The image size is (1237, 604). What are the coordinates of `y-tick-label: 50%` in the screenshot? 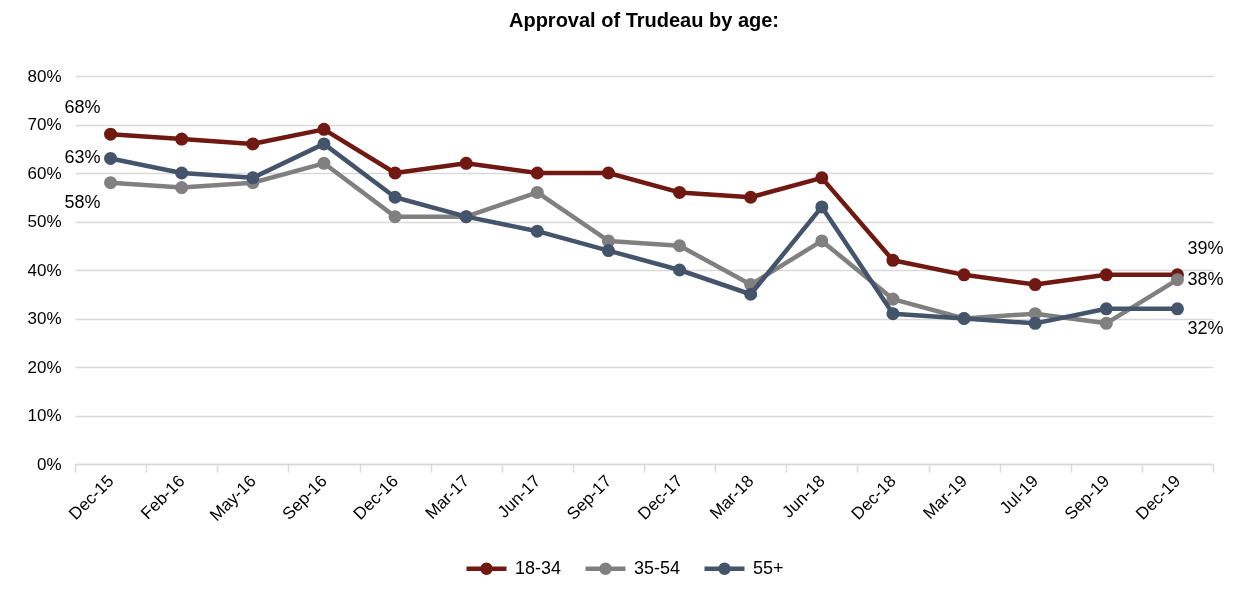 It's located at (44, 221).